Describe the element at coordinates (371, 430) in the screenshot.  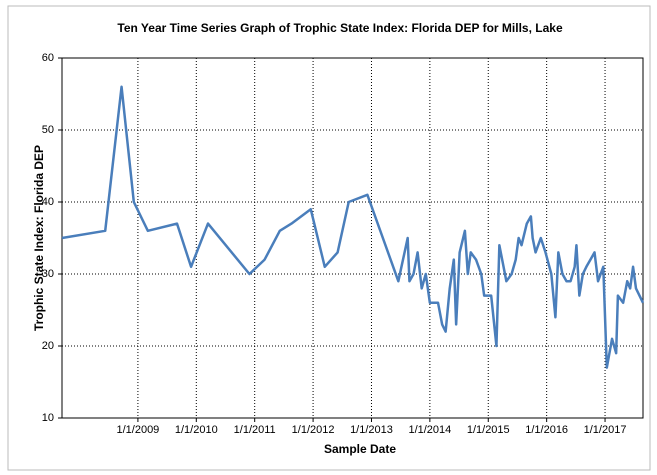
I see `x-tick-label: 1/1/2013` at that location.